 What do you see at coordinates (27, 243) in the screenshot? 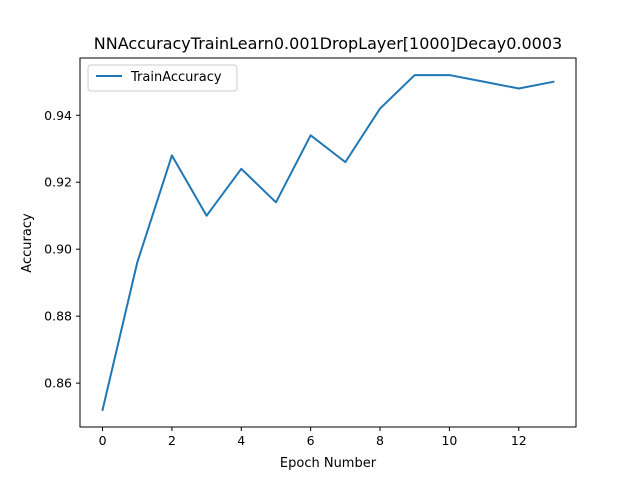
I see `y-axis-label: Accuracy` at bounding box center [27, 243].